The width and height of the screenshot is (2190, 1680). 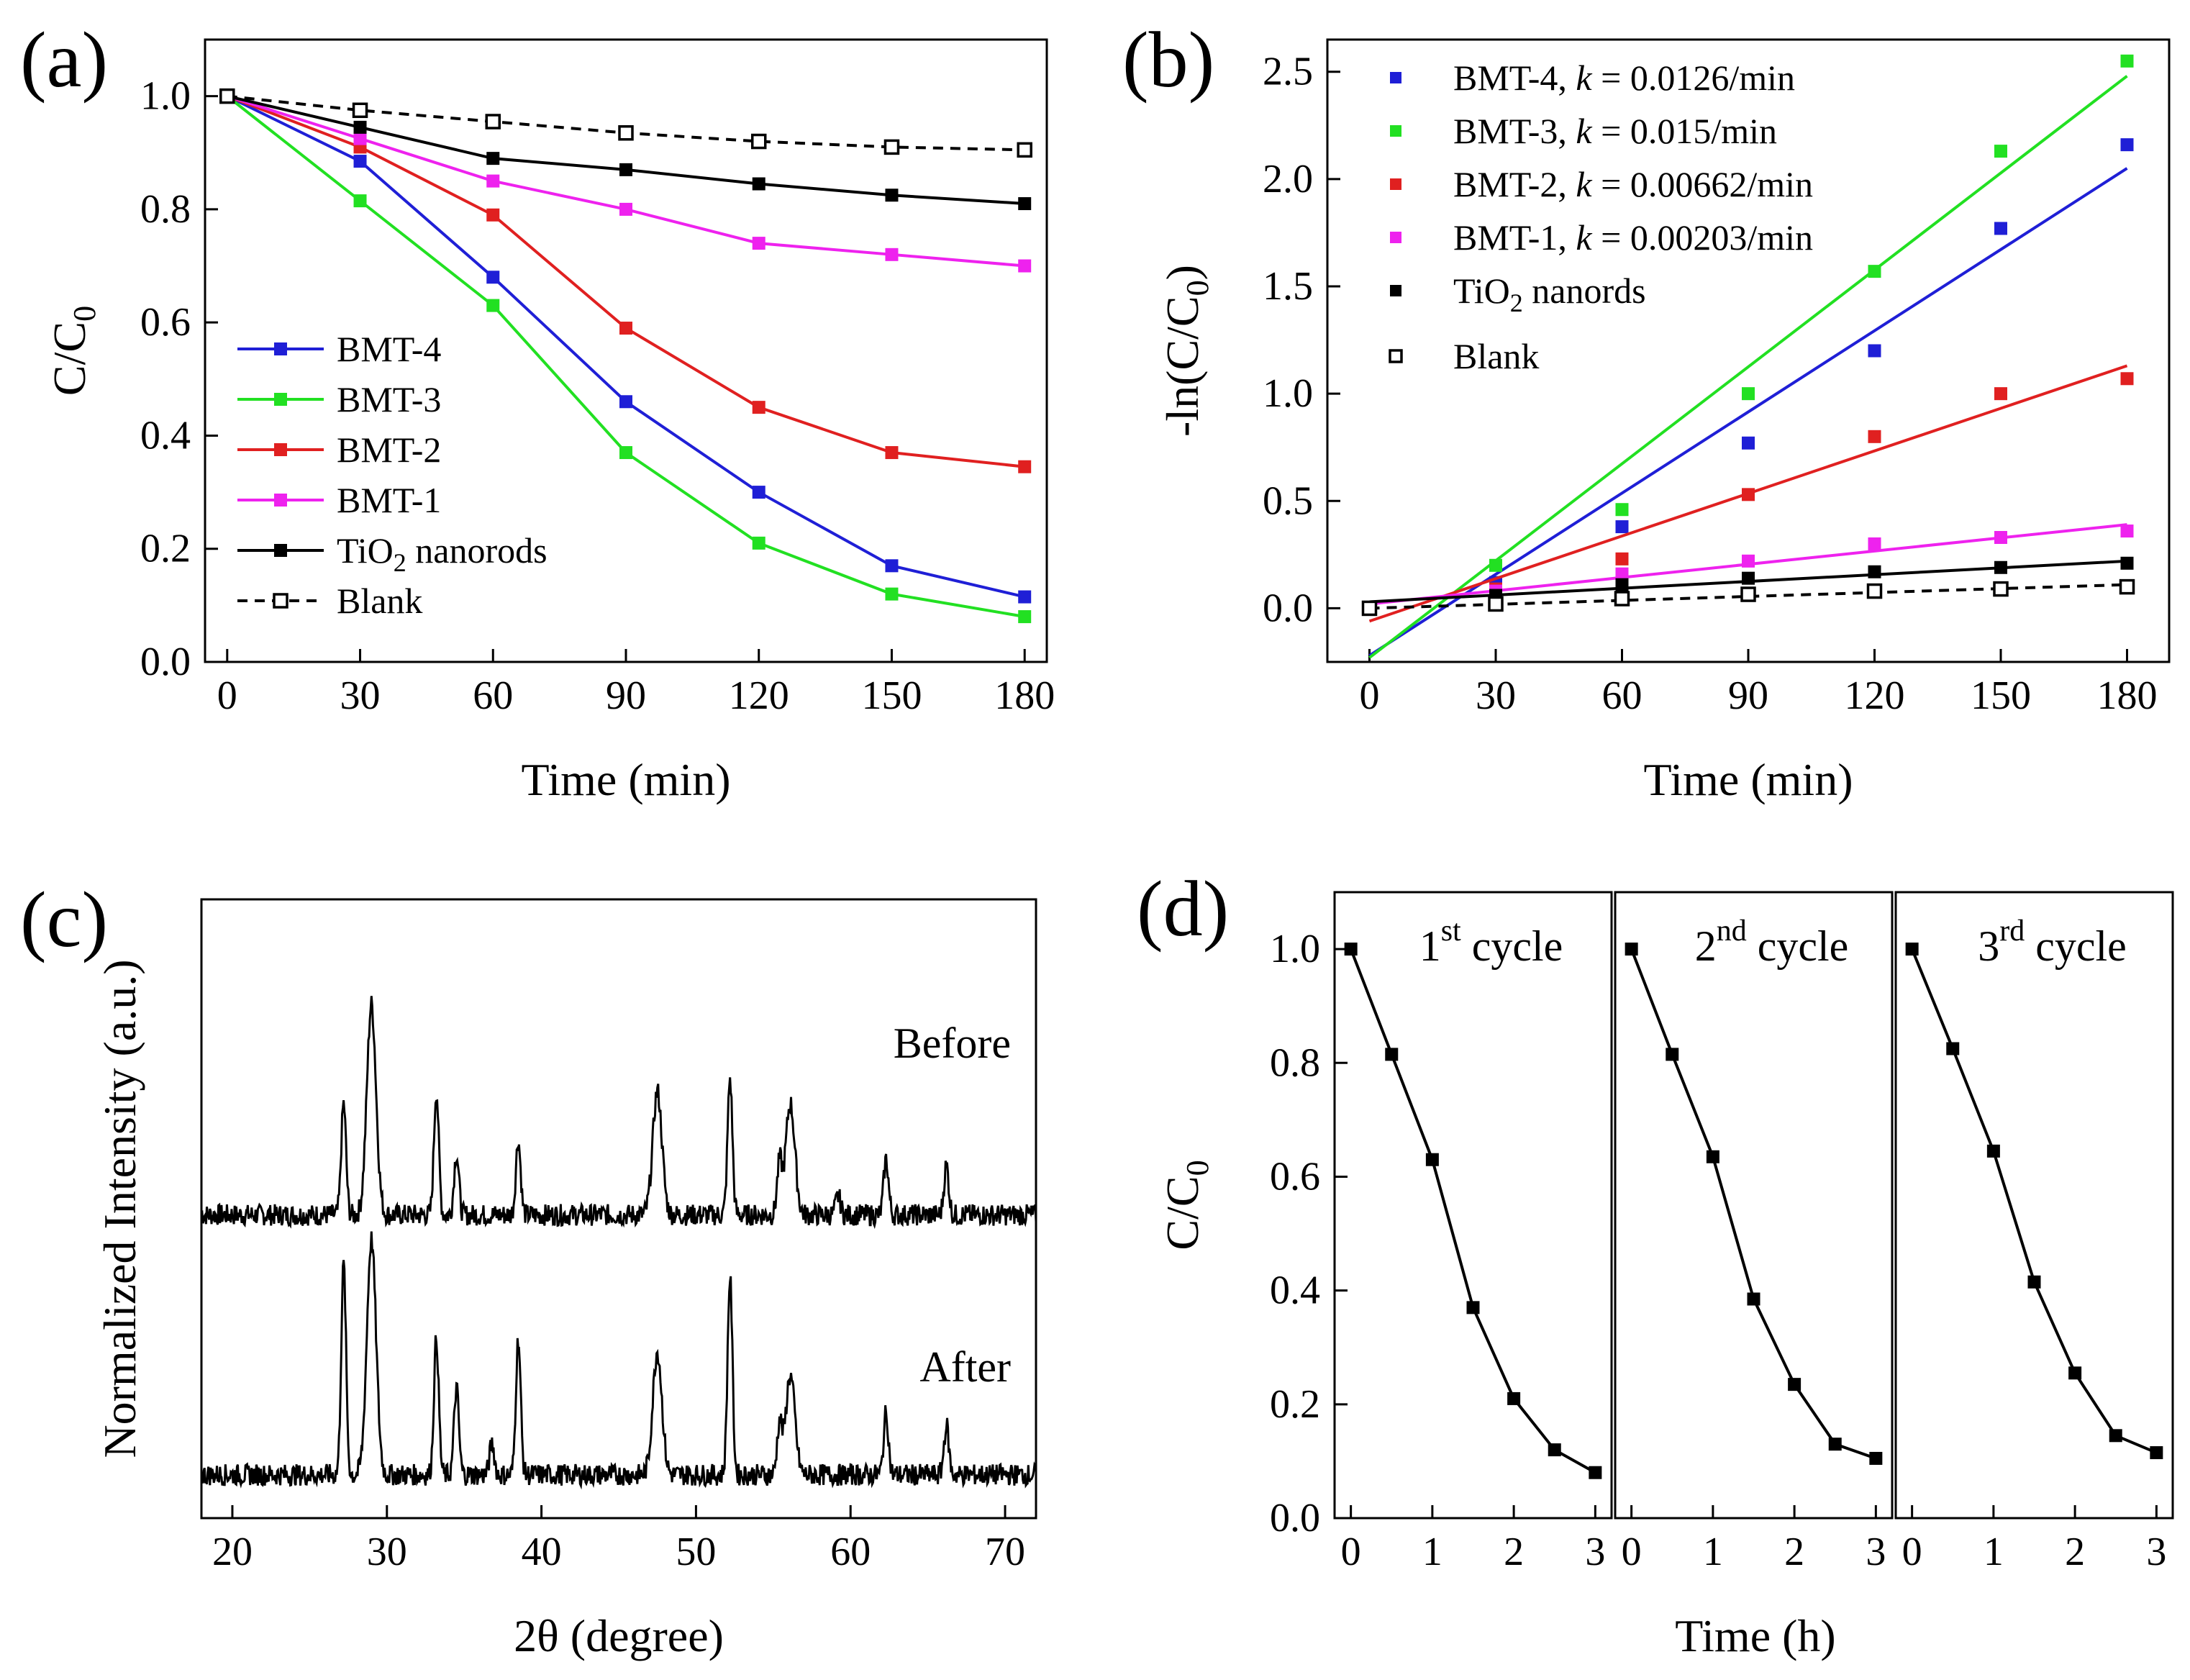 I want to click on x-tick-label: 70, so click(x=1005, y=1552).